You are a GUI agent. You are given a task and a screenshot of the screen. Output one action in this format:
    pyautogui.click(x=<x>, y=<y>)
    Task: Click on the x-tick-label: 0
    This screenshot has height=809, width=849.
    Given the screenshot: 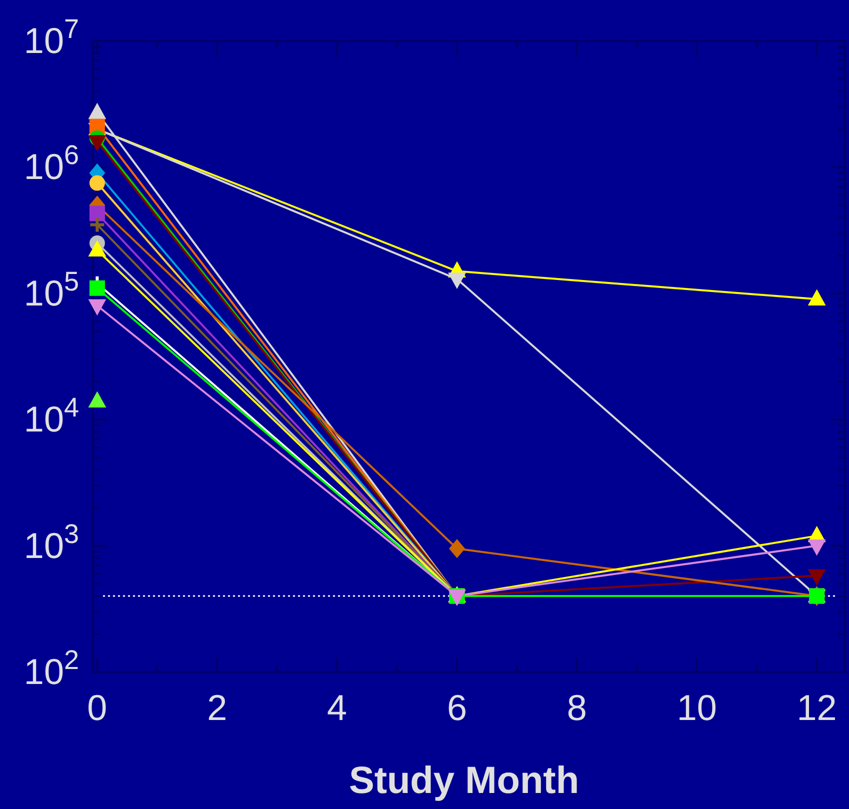 What is the action you would take?
    pyautogui.click(x=97, y=707)
    